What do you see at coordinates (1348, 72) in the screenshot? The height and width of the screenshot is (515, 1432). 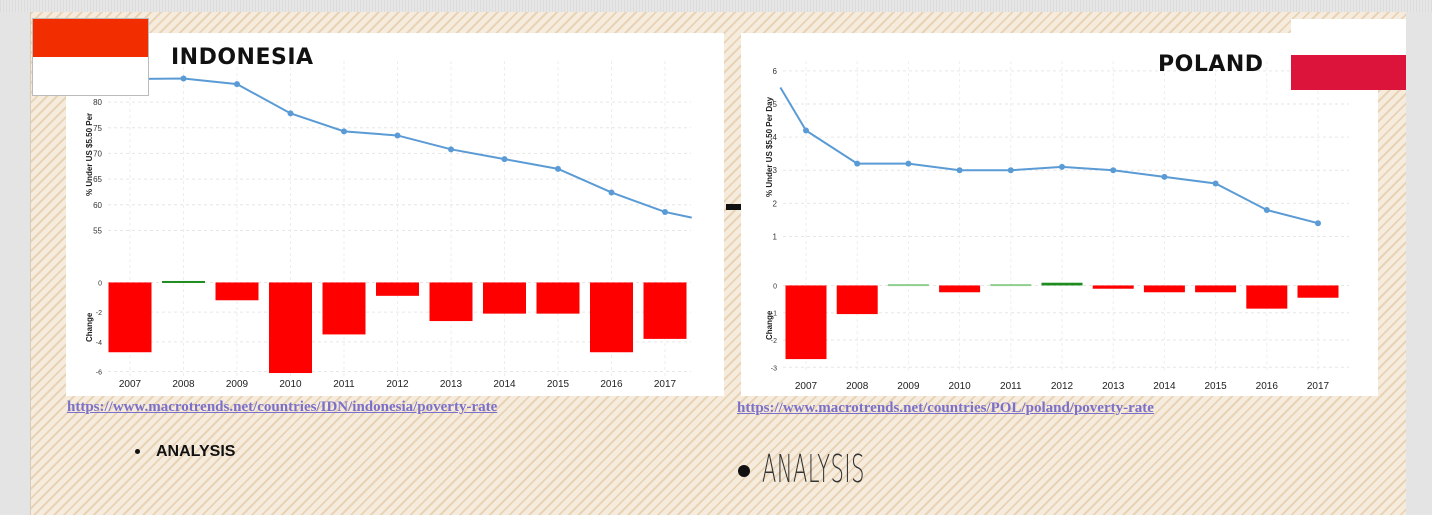 I see `poland-flag-red` at bounding box center [1348, 72].